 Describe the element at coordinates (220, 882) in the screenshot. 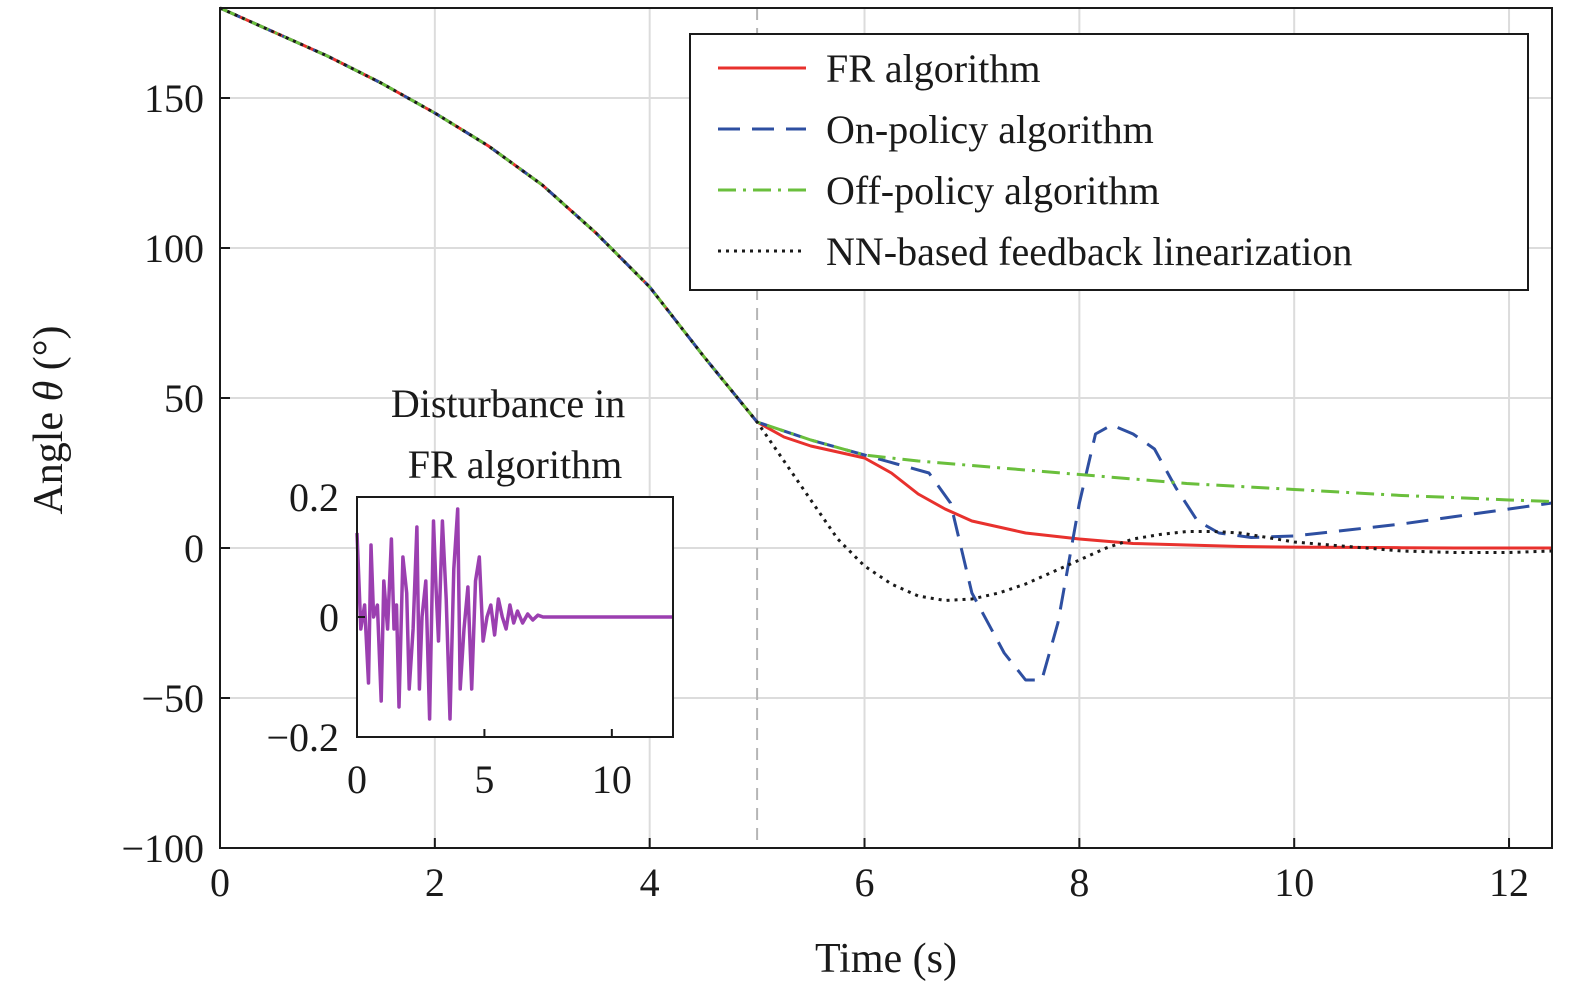

I see `x-tick-label: 0` at that location.